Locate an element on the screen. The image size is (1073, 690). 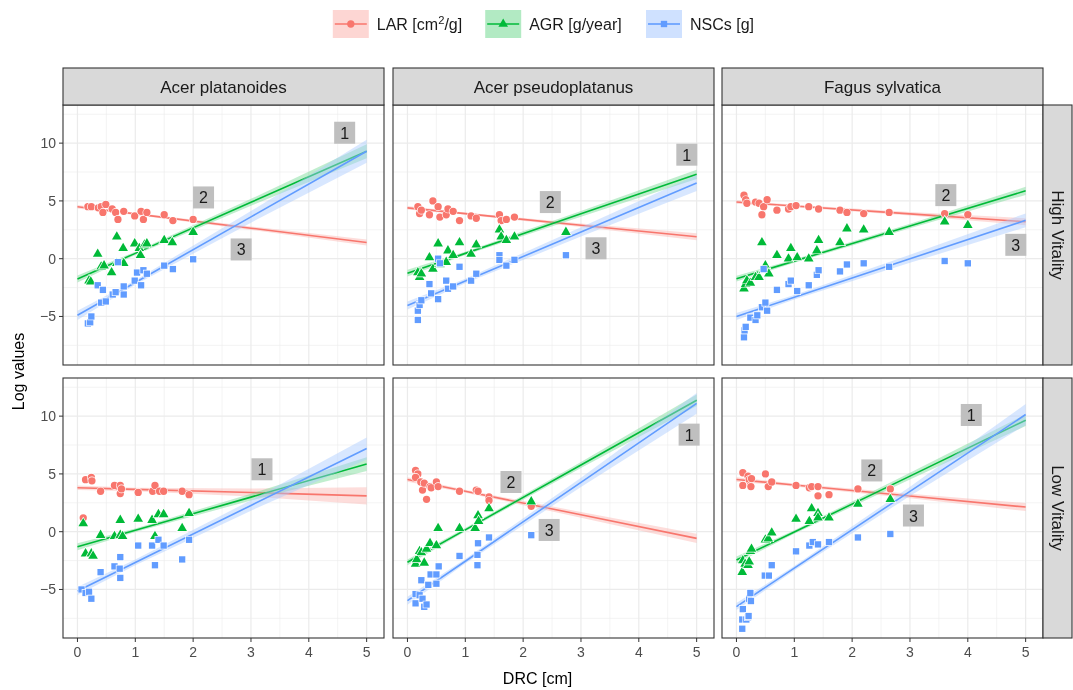
y2-axis-title: High Vitality is located at coordinates (1057, 235).